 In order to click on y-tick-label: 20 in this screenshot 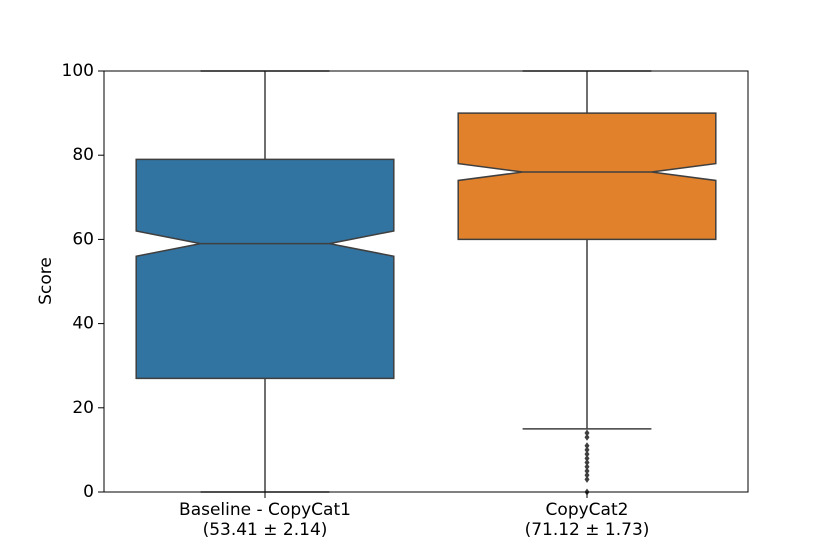, I will do `click(83, 408)`.